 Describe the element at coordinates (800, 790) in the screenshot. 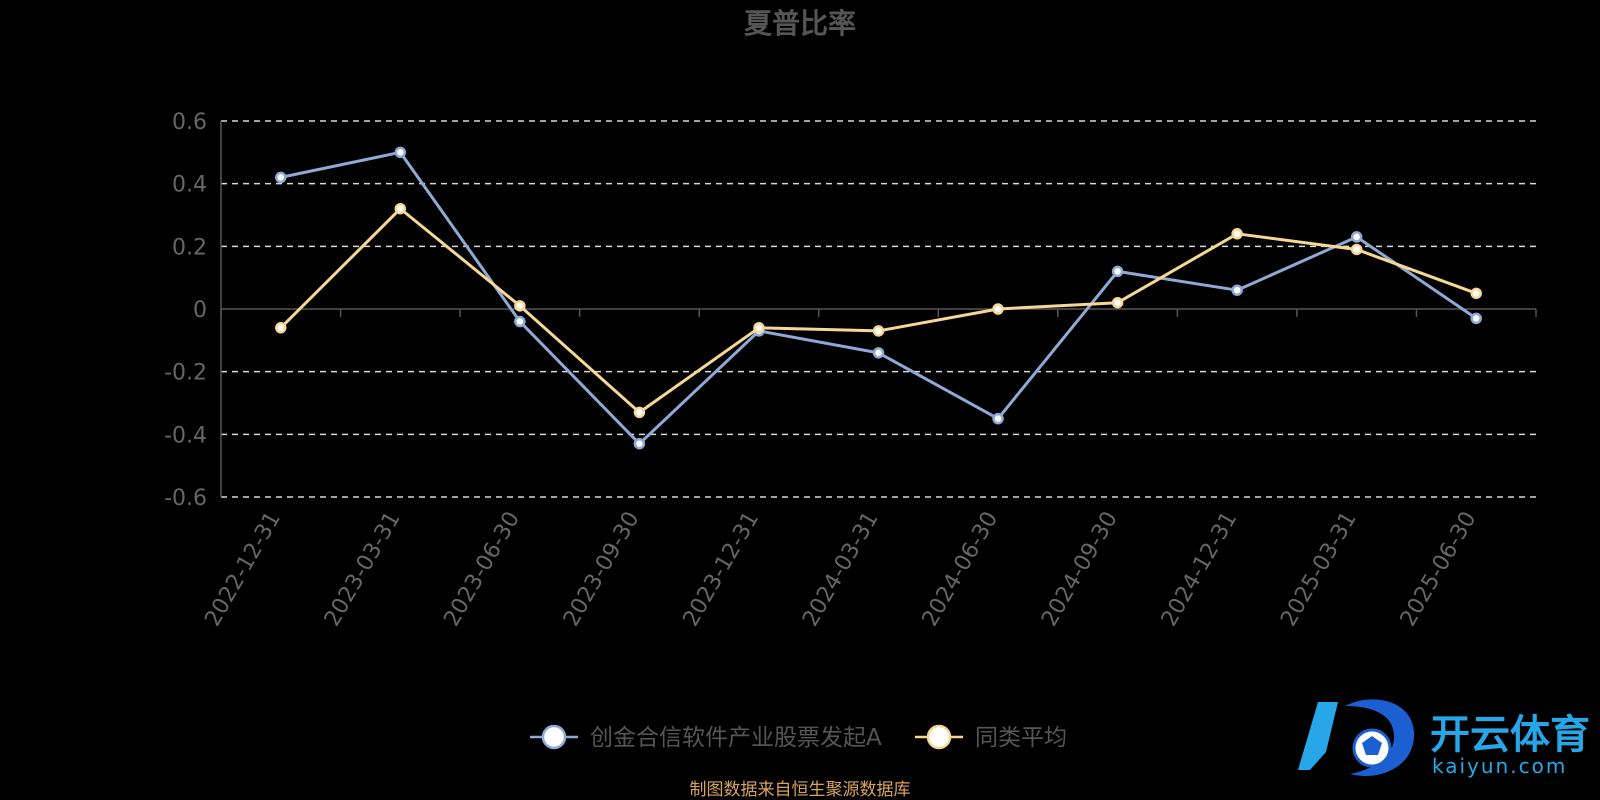

I see `source-note: 制图数据来自恒生聚源数据库` at that location.